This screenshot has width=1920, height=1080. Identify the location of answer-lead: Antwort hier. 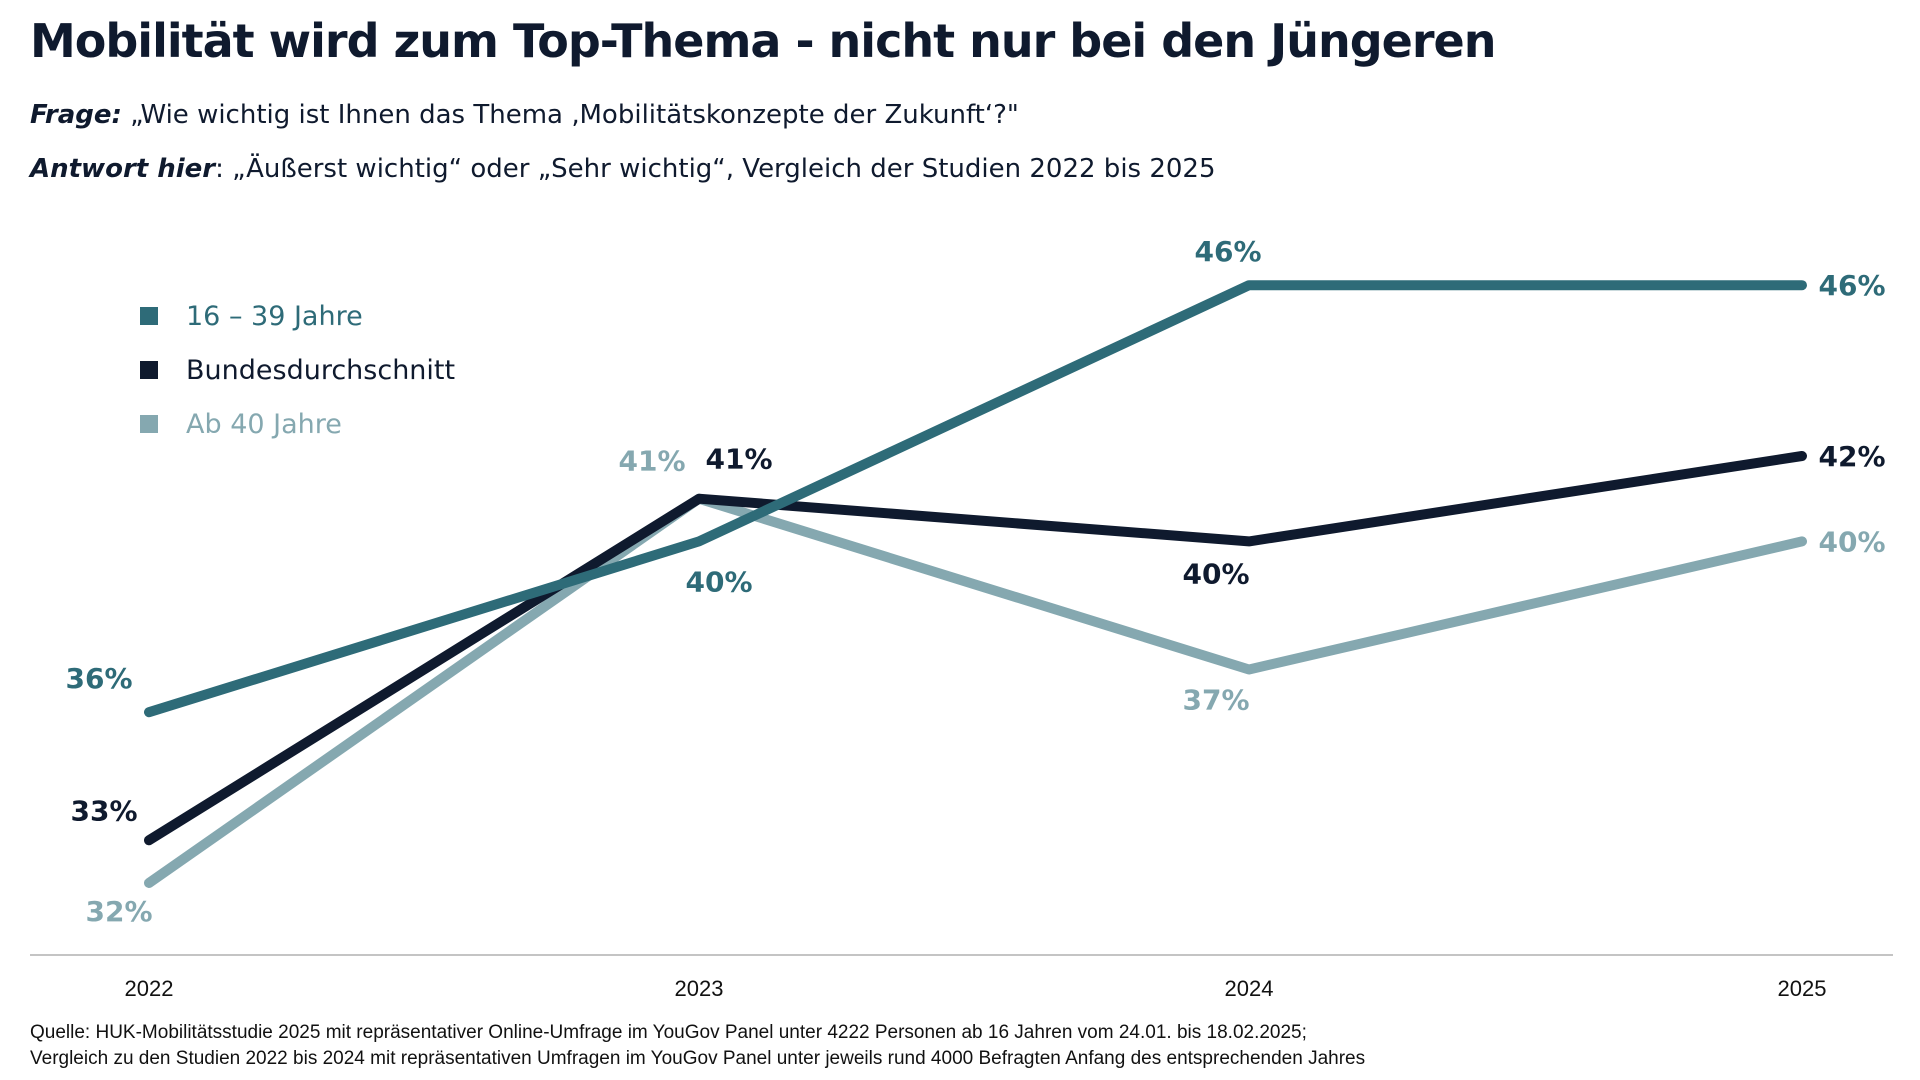
(123, 169).